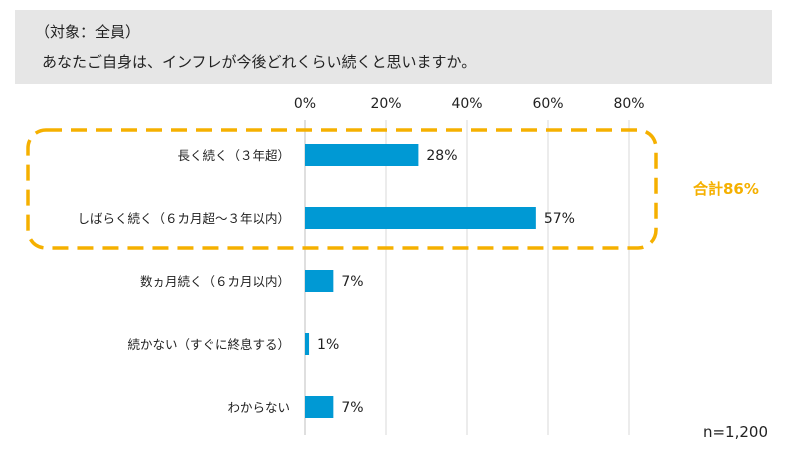 The height and width of the screenshot is (462, 802). Describe the element at coordinates (385, 104) in the screenshot. I see `x-tick-label: 20%` at that location.